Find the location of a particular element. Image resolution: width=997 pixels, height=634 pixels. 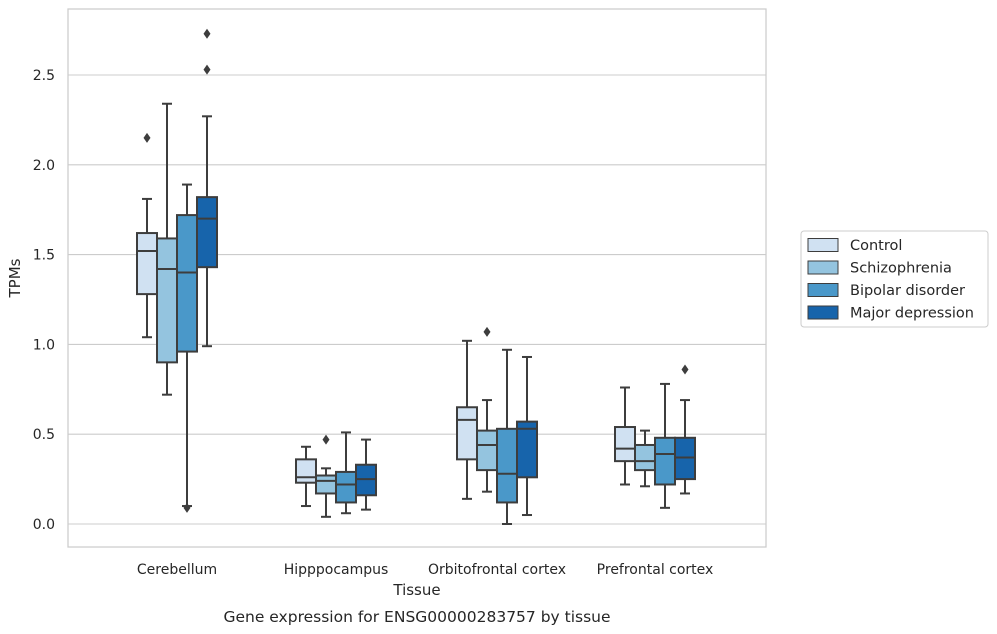

legend-label: Schizophrenia is located at coordinates (901, 269).